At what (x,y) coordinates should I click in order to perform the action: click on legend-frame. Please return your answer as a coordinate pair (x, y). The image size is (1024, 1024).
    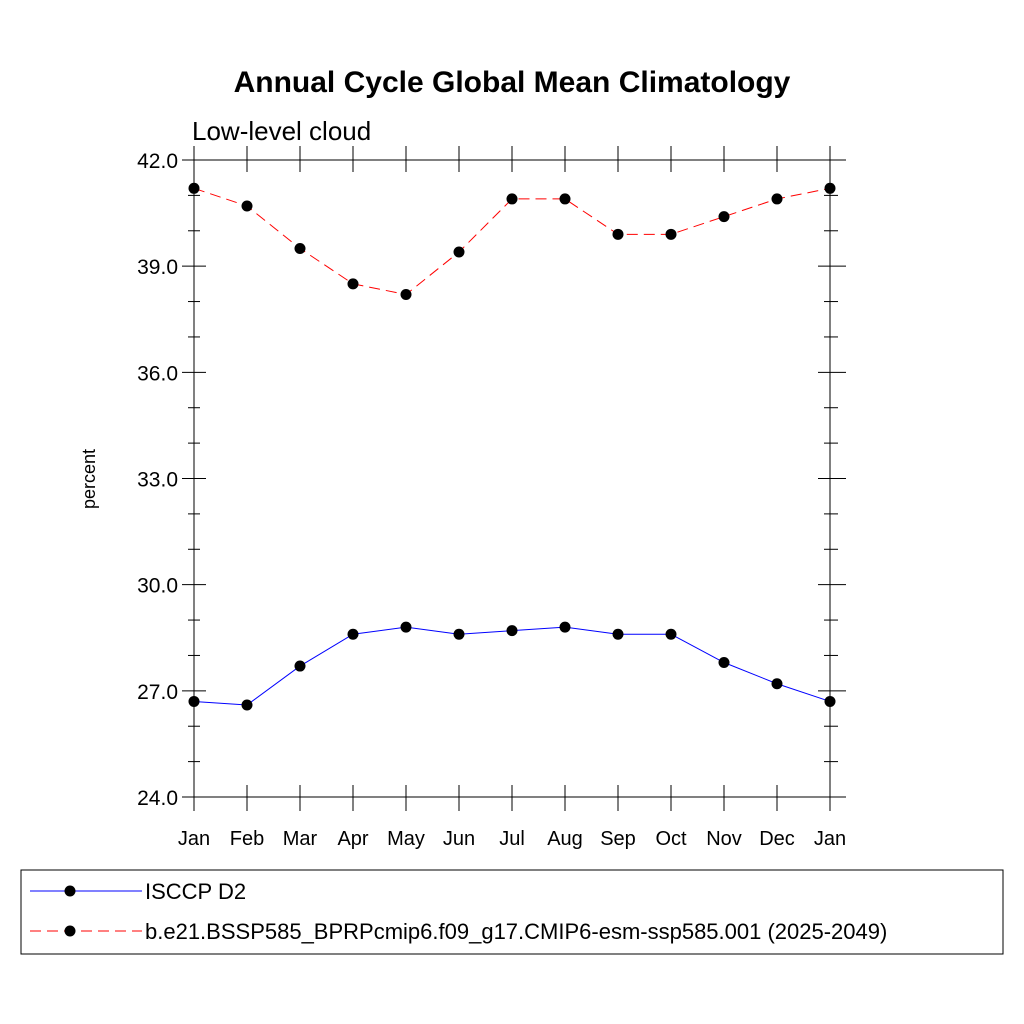
    Looking at the image, I should click on (512, 912).